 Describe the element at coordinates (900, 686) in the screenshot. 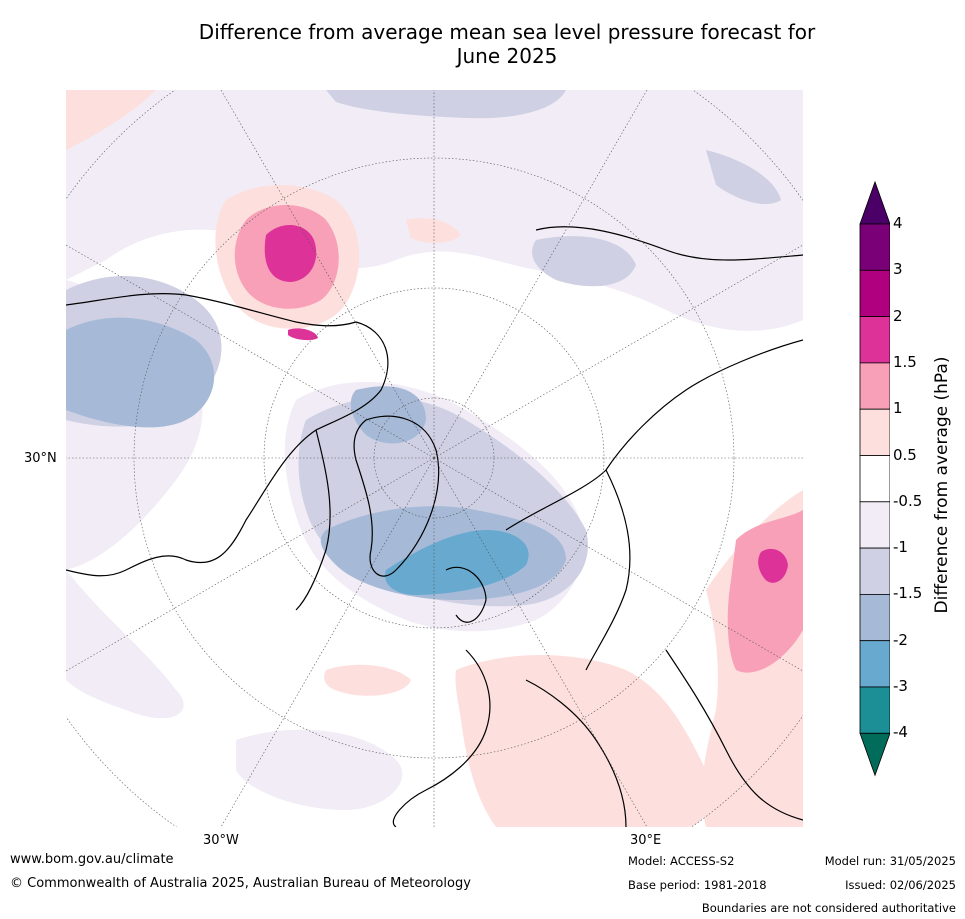

I see `colorbar-tick-label: -3` at that location.